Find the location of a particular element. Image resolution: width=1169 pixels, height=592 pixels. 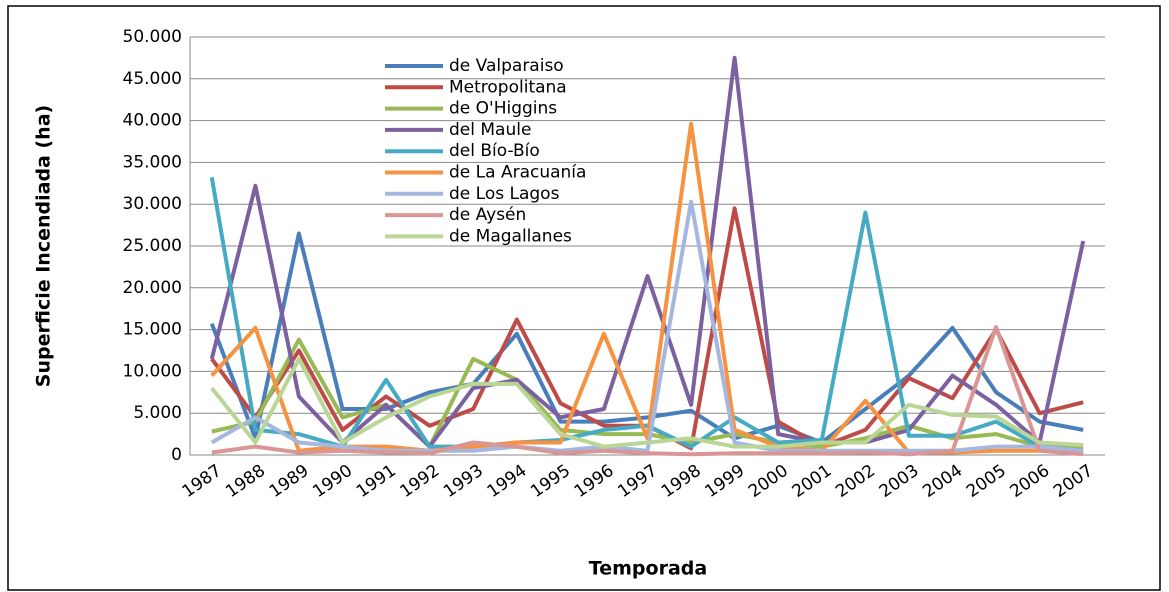

legend-label: Metropolitana is located at coordinates (508, 87).